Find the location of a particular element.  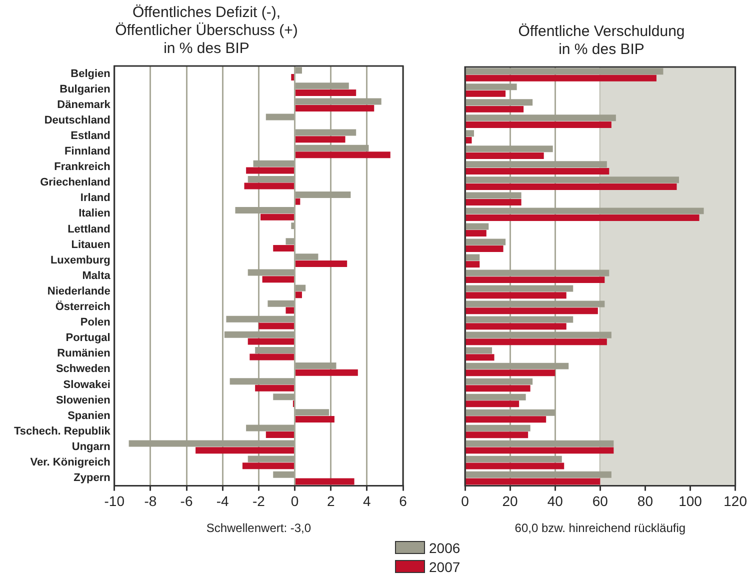

y-tick-label: Lettland is located at coordinates (89, 229).